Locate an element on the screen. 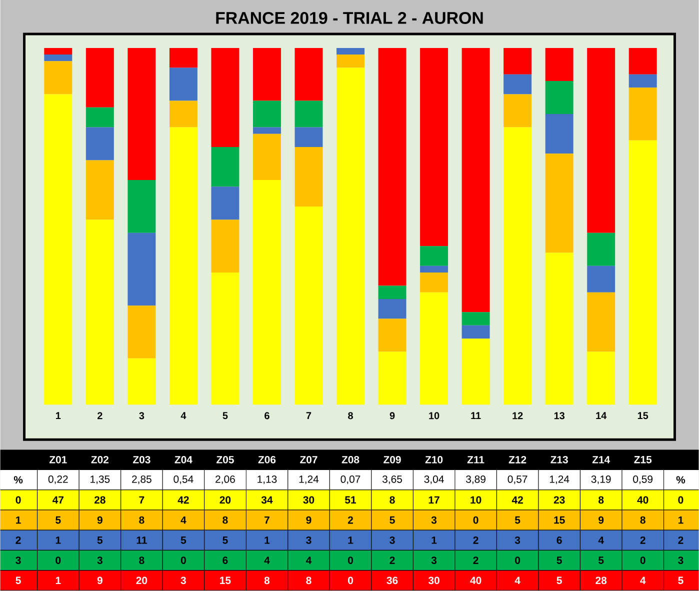 This screenshot has height=591, width=699. x-tick-label: 1 is located at coordinates (58, 416).